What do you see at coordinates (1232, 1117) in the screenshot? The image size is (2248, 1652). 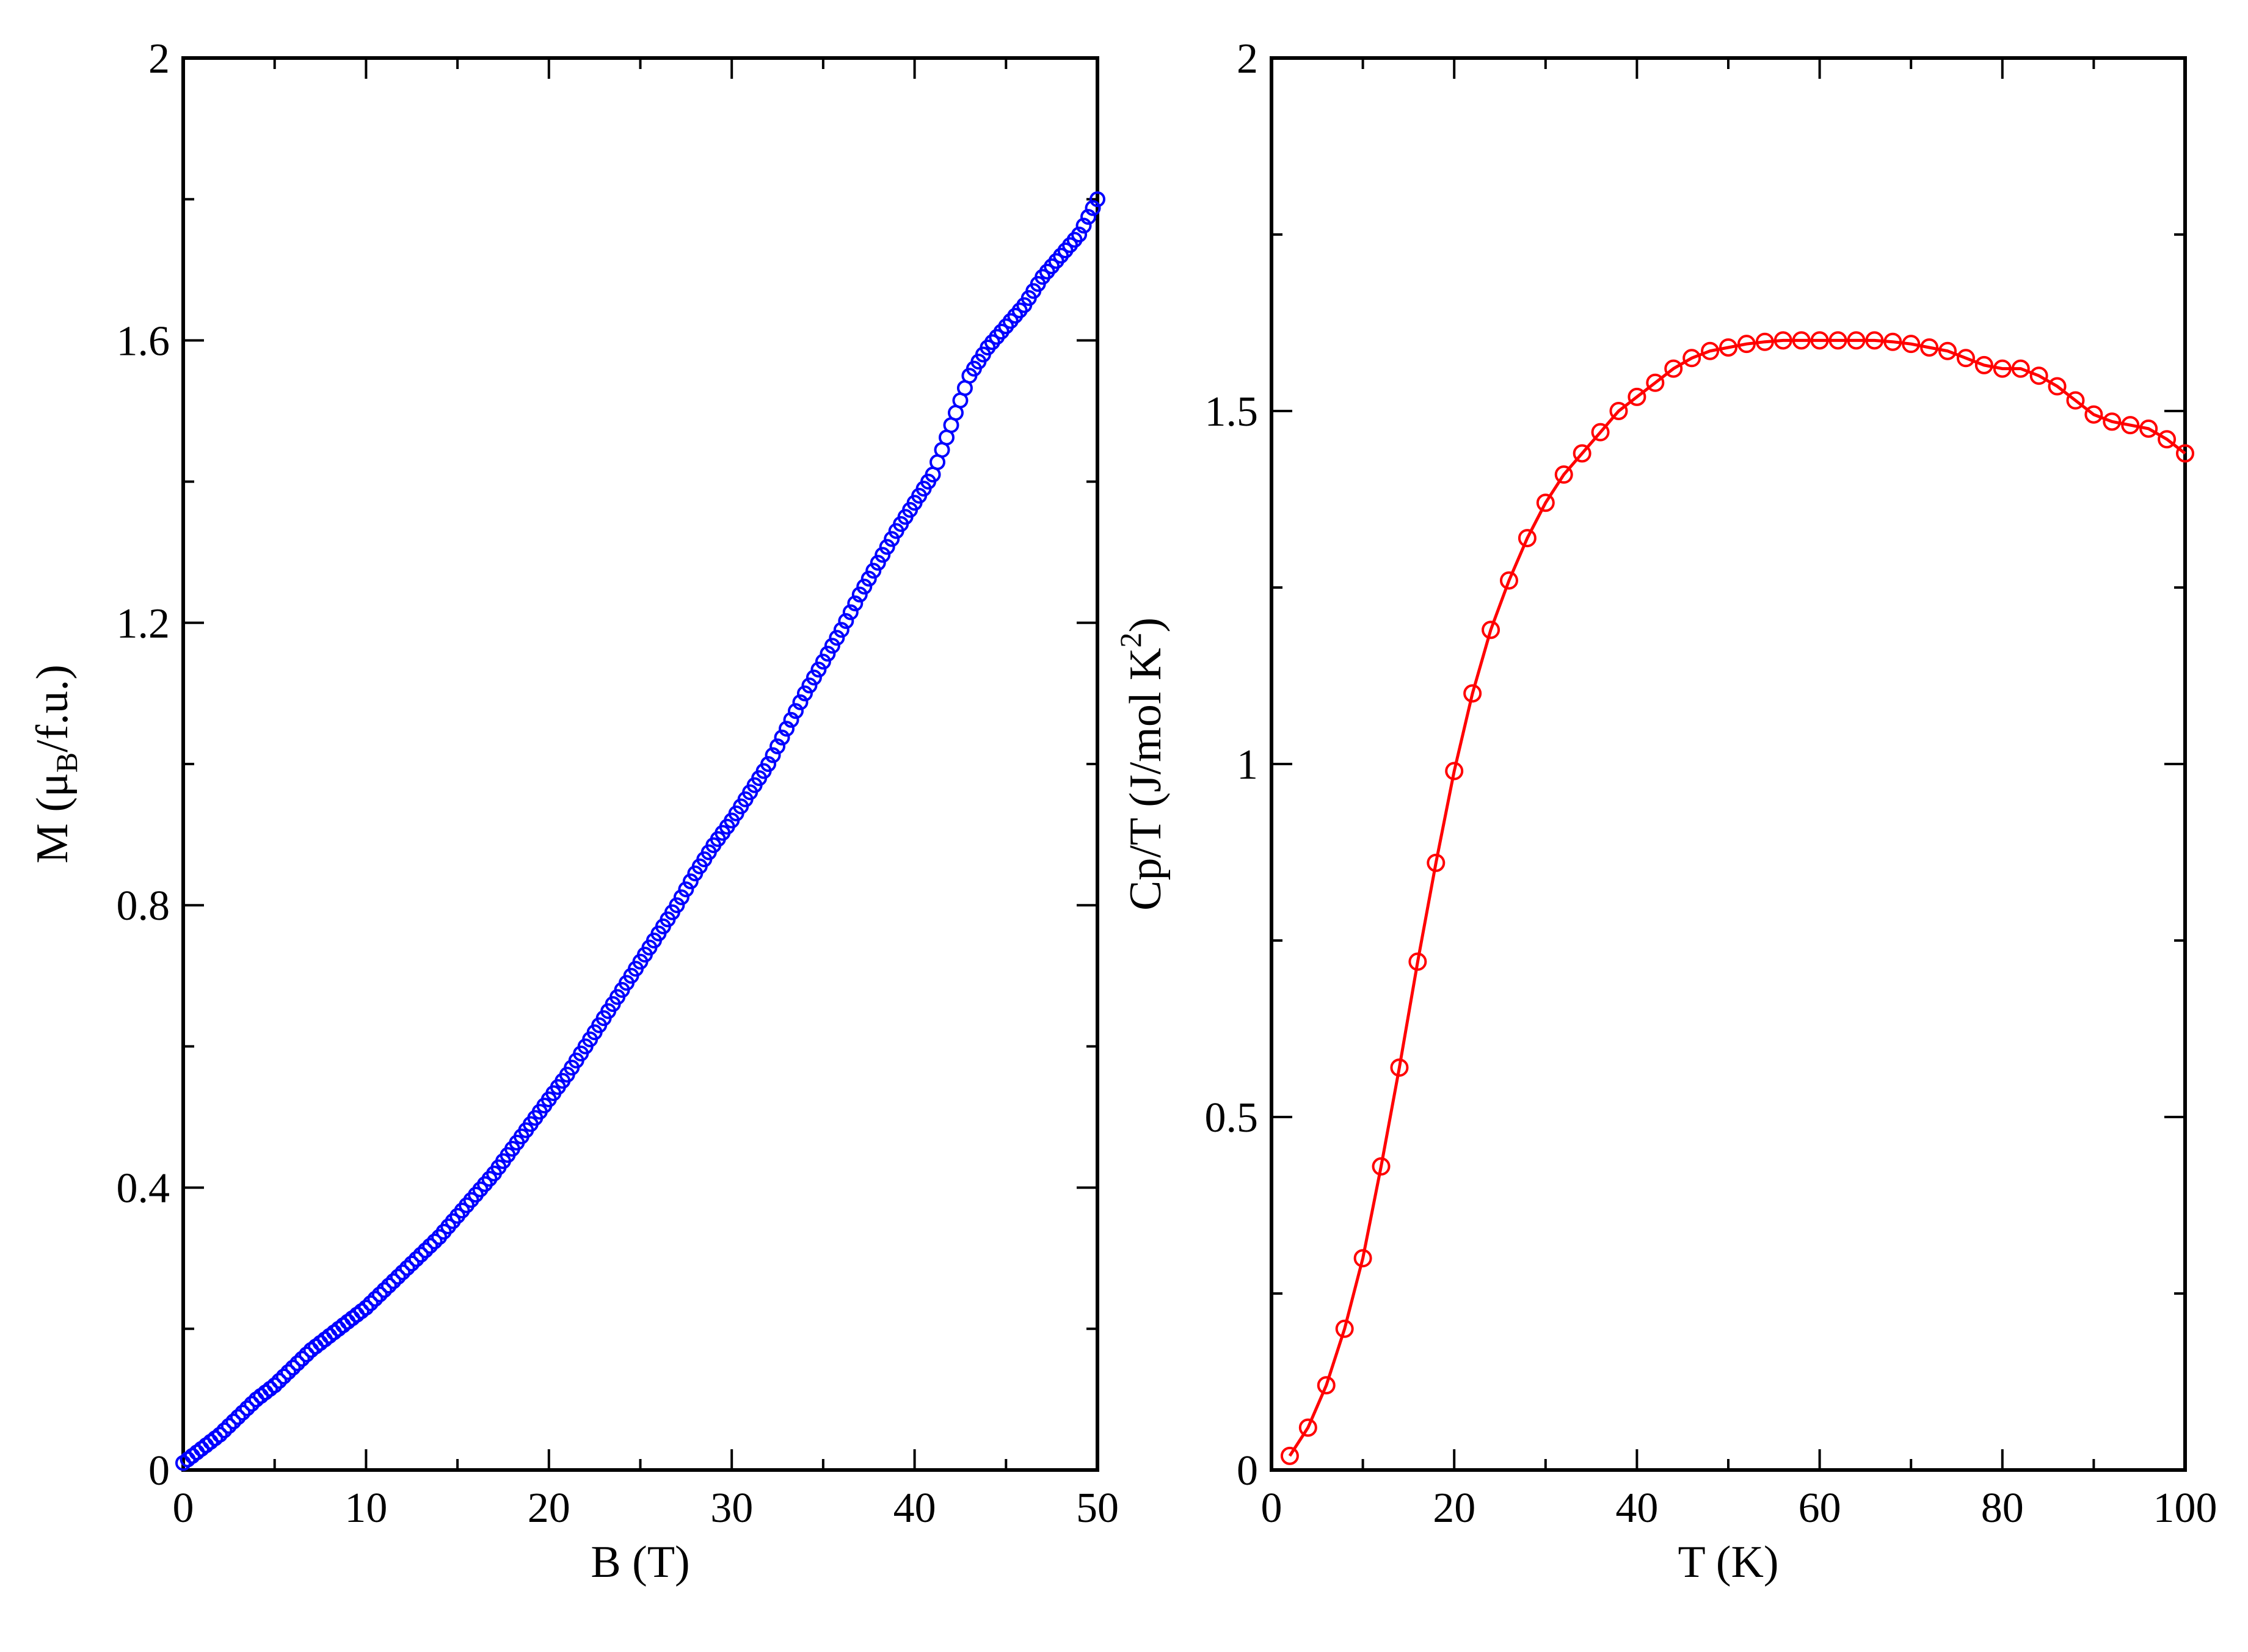 I see `y-tick-label: 0.5` at bounding box center [1232, 1117].